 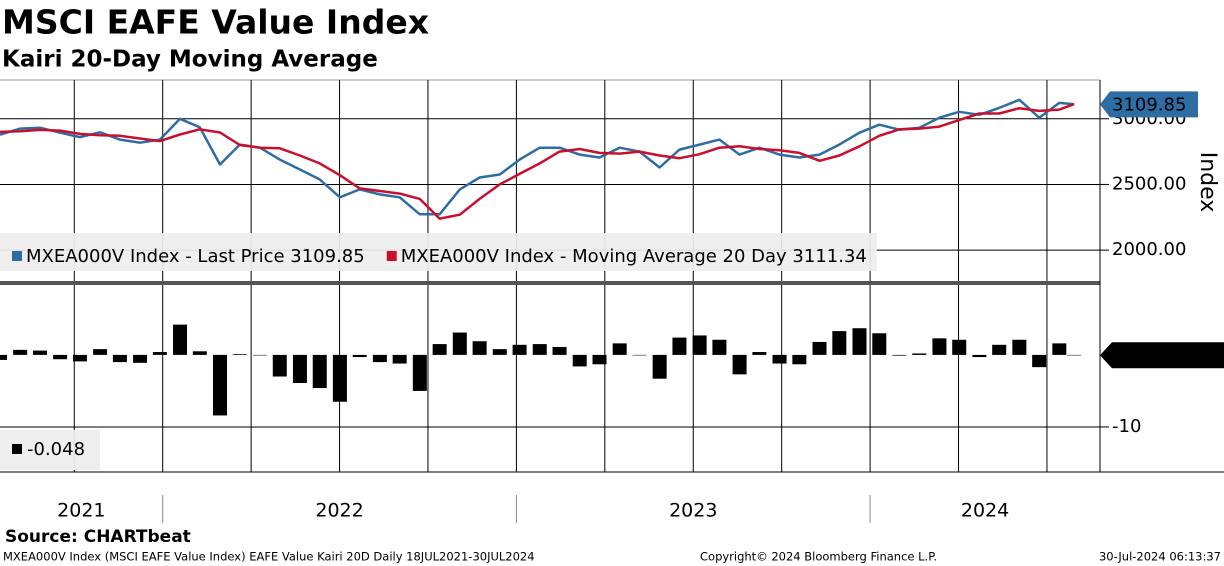 I want to click on timestamp: 30-Jul-2024 06:13:37, so click(x=1160, y=557).